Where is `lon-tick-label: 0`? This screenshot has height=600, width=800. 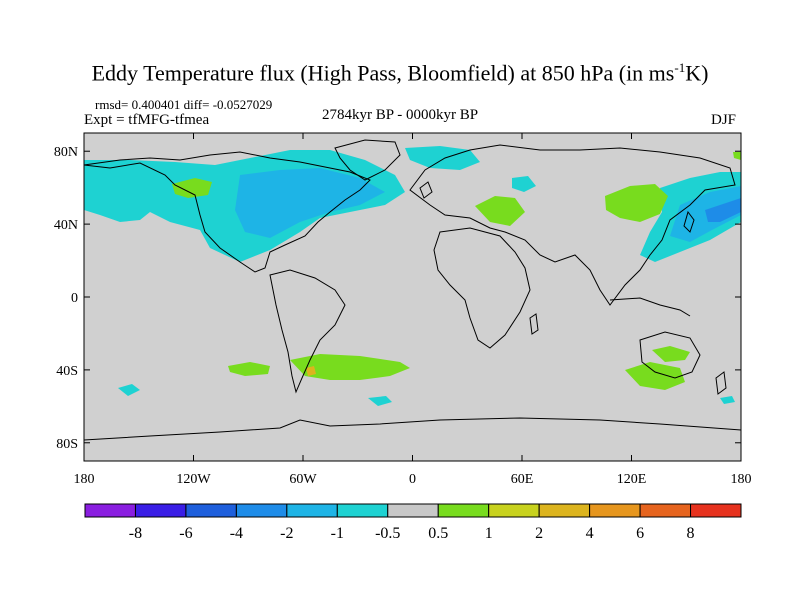 lon-tick-label: 0 is located at coordinates (412, 479).